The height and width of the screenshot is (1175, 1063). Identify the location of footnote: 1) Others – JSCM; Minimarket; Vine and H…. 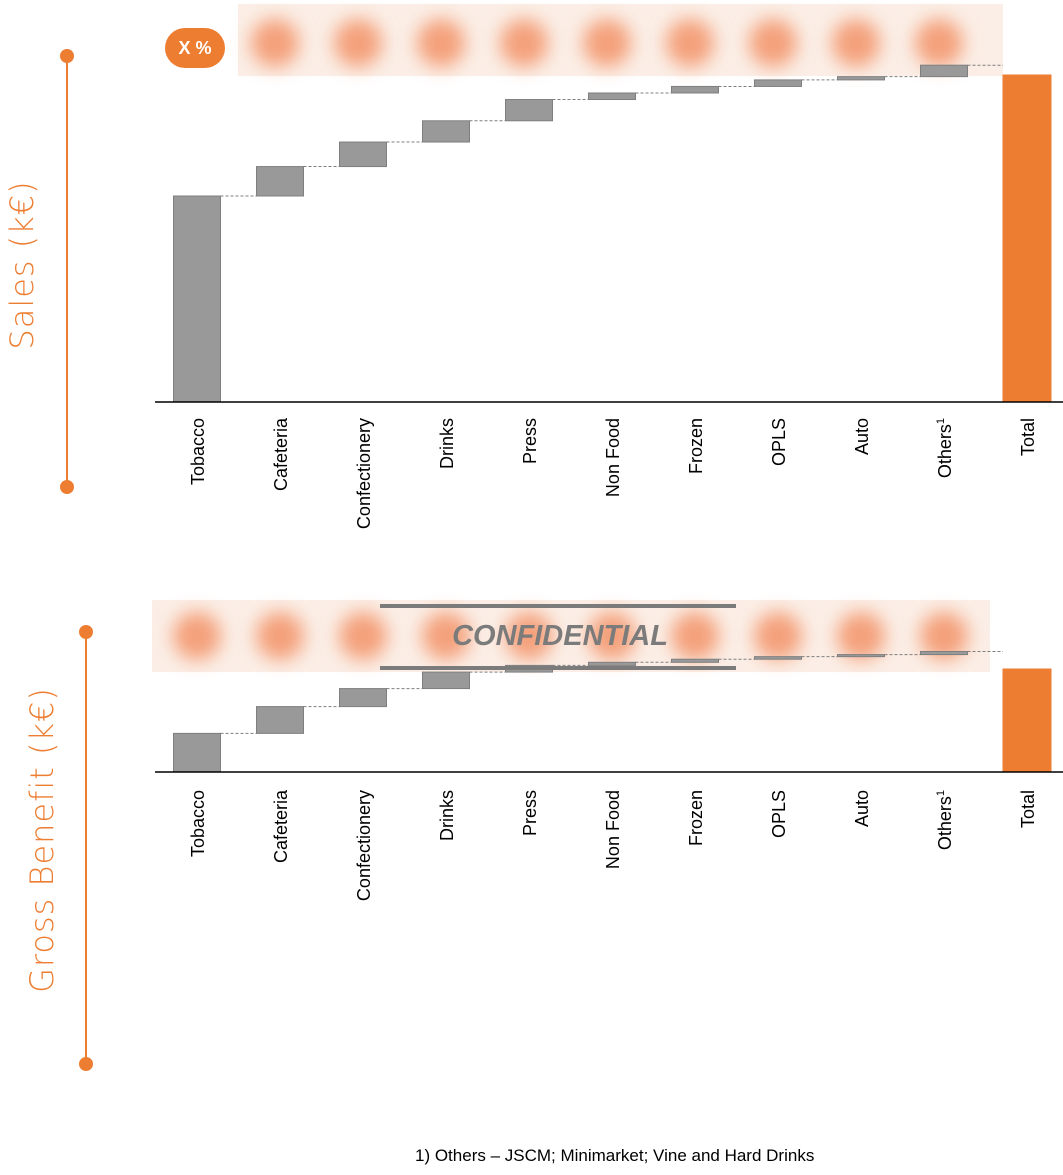
(615, 1155).